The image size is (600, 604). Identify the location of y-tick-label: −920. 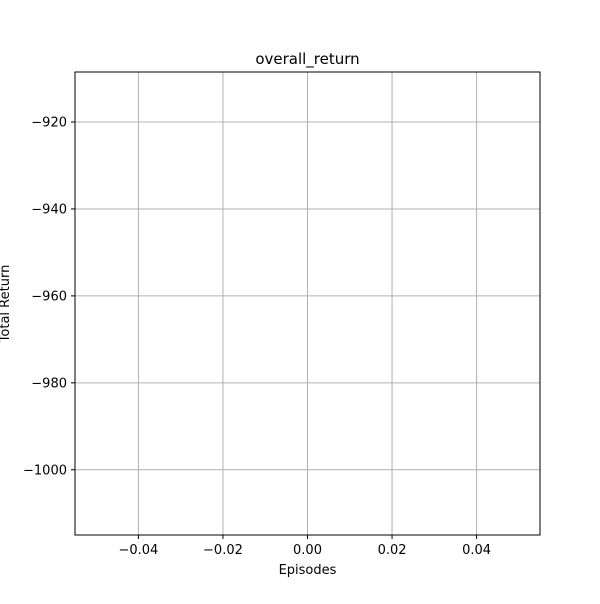
(49, 122).